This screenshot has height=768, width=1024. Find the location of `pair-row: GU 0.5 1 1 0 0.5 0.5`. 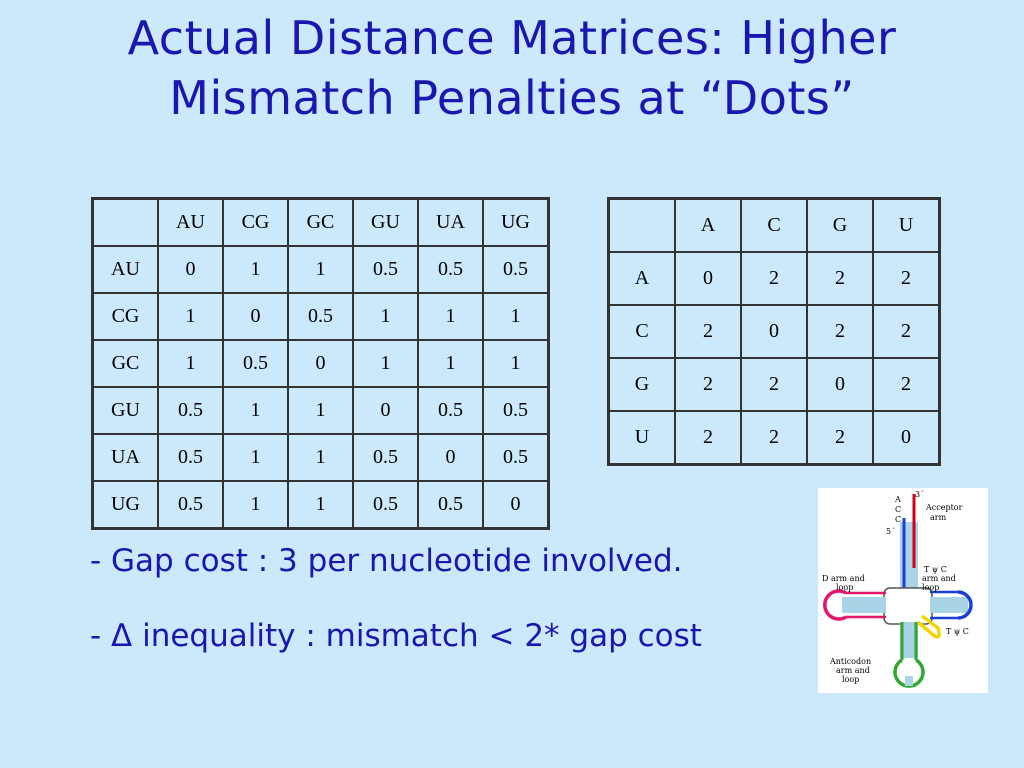

pair-row: GU 0.5 1 1 0 0.5 0.5 is located at coordinates (320, 410).